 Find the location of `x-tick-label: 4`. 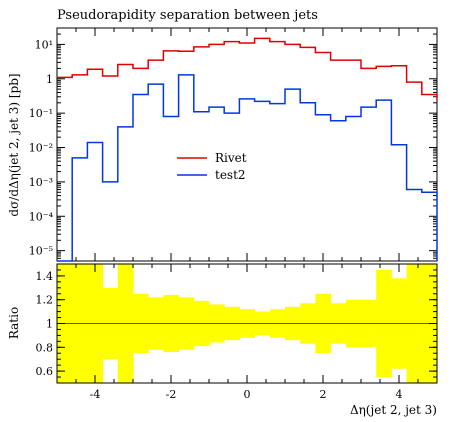

x-tick-label: 4 is located at coordinates (399, 394).